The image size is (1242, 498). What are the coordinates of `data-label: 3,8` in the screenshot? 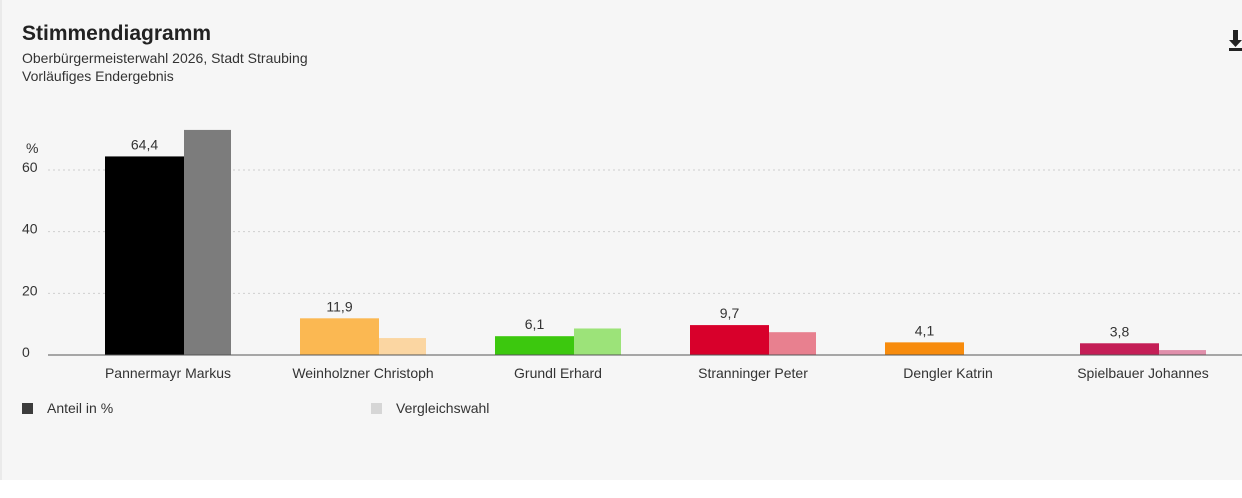 It's located at (1120, 331).